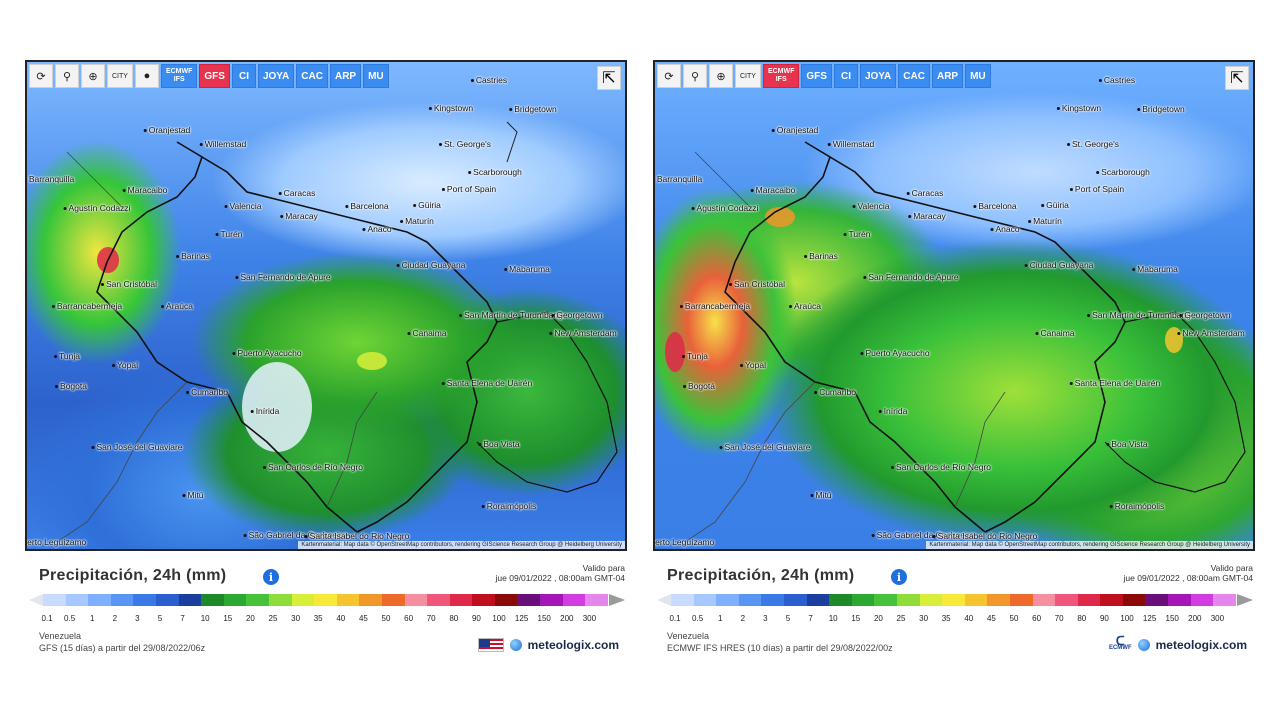 Image resolution: width=1280 pixels, height=720 pixels. What do you see at coordinates (724, 208) in the screenshot?
I see `city-label: Agustín Codazzi` at bounding box center [724, 208].